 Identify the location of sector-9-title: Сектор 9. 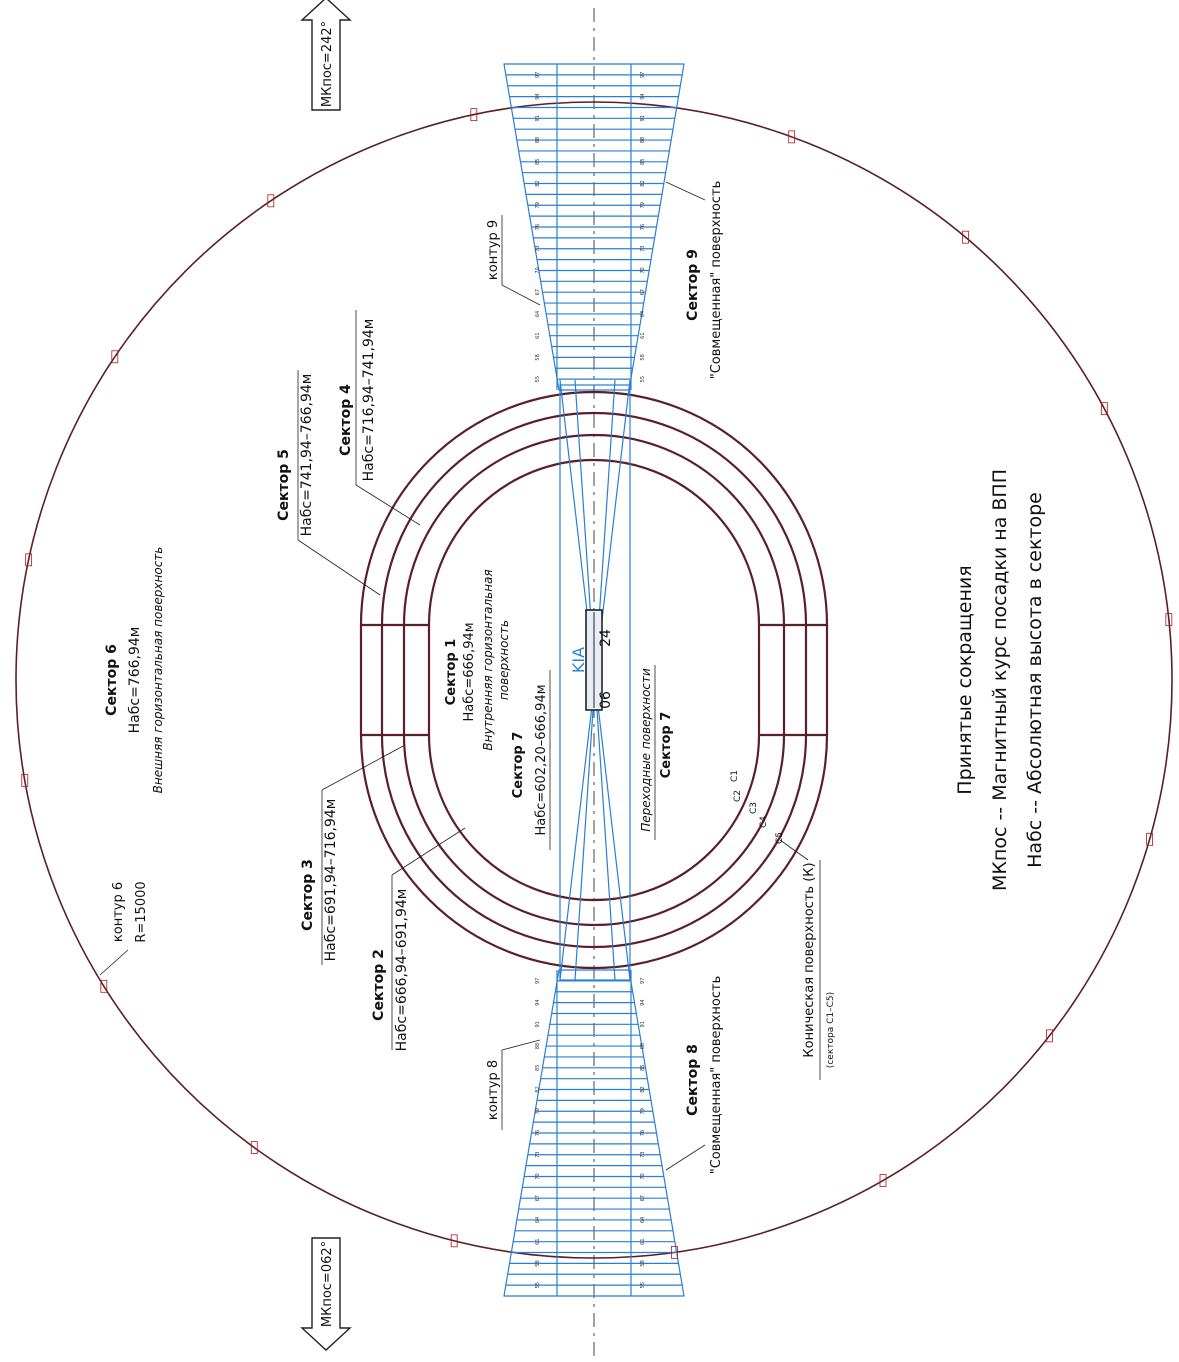
(693, 285).